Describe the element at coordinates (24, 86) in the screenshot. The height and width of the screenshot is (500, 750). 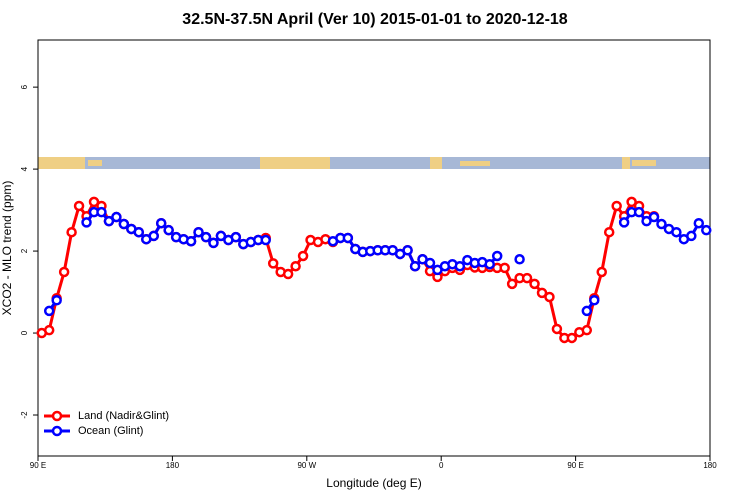
I see `y-tick-label: 6` at that location.